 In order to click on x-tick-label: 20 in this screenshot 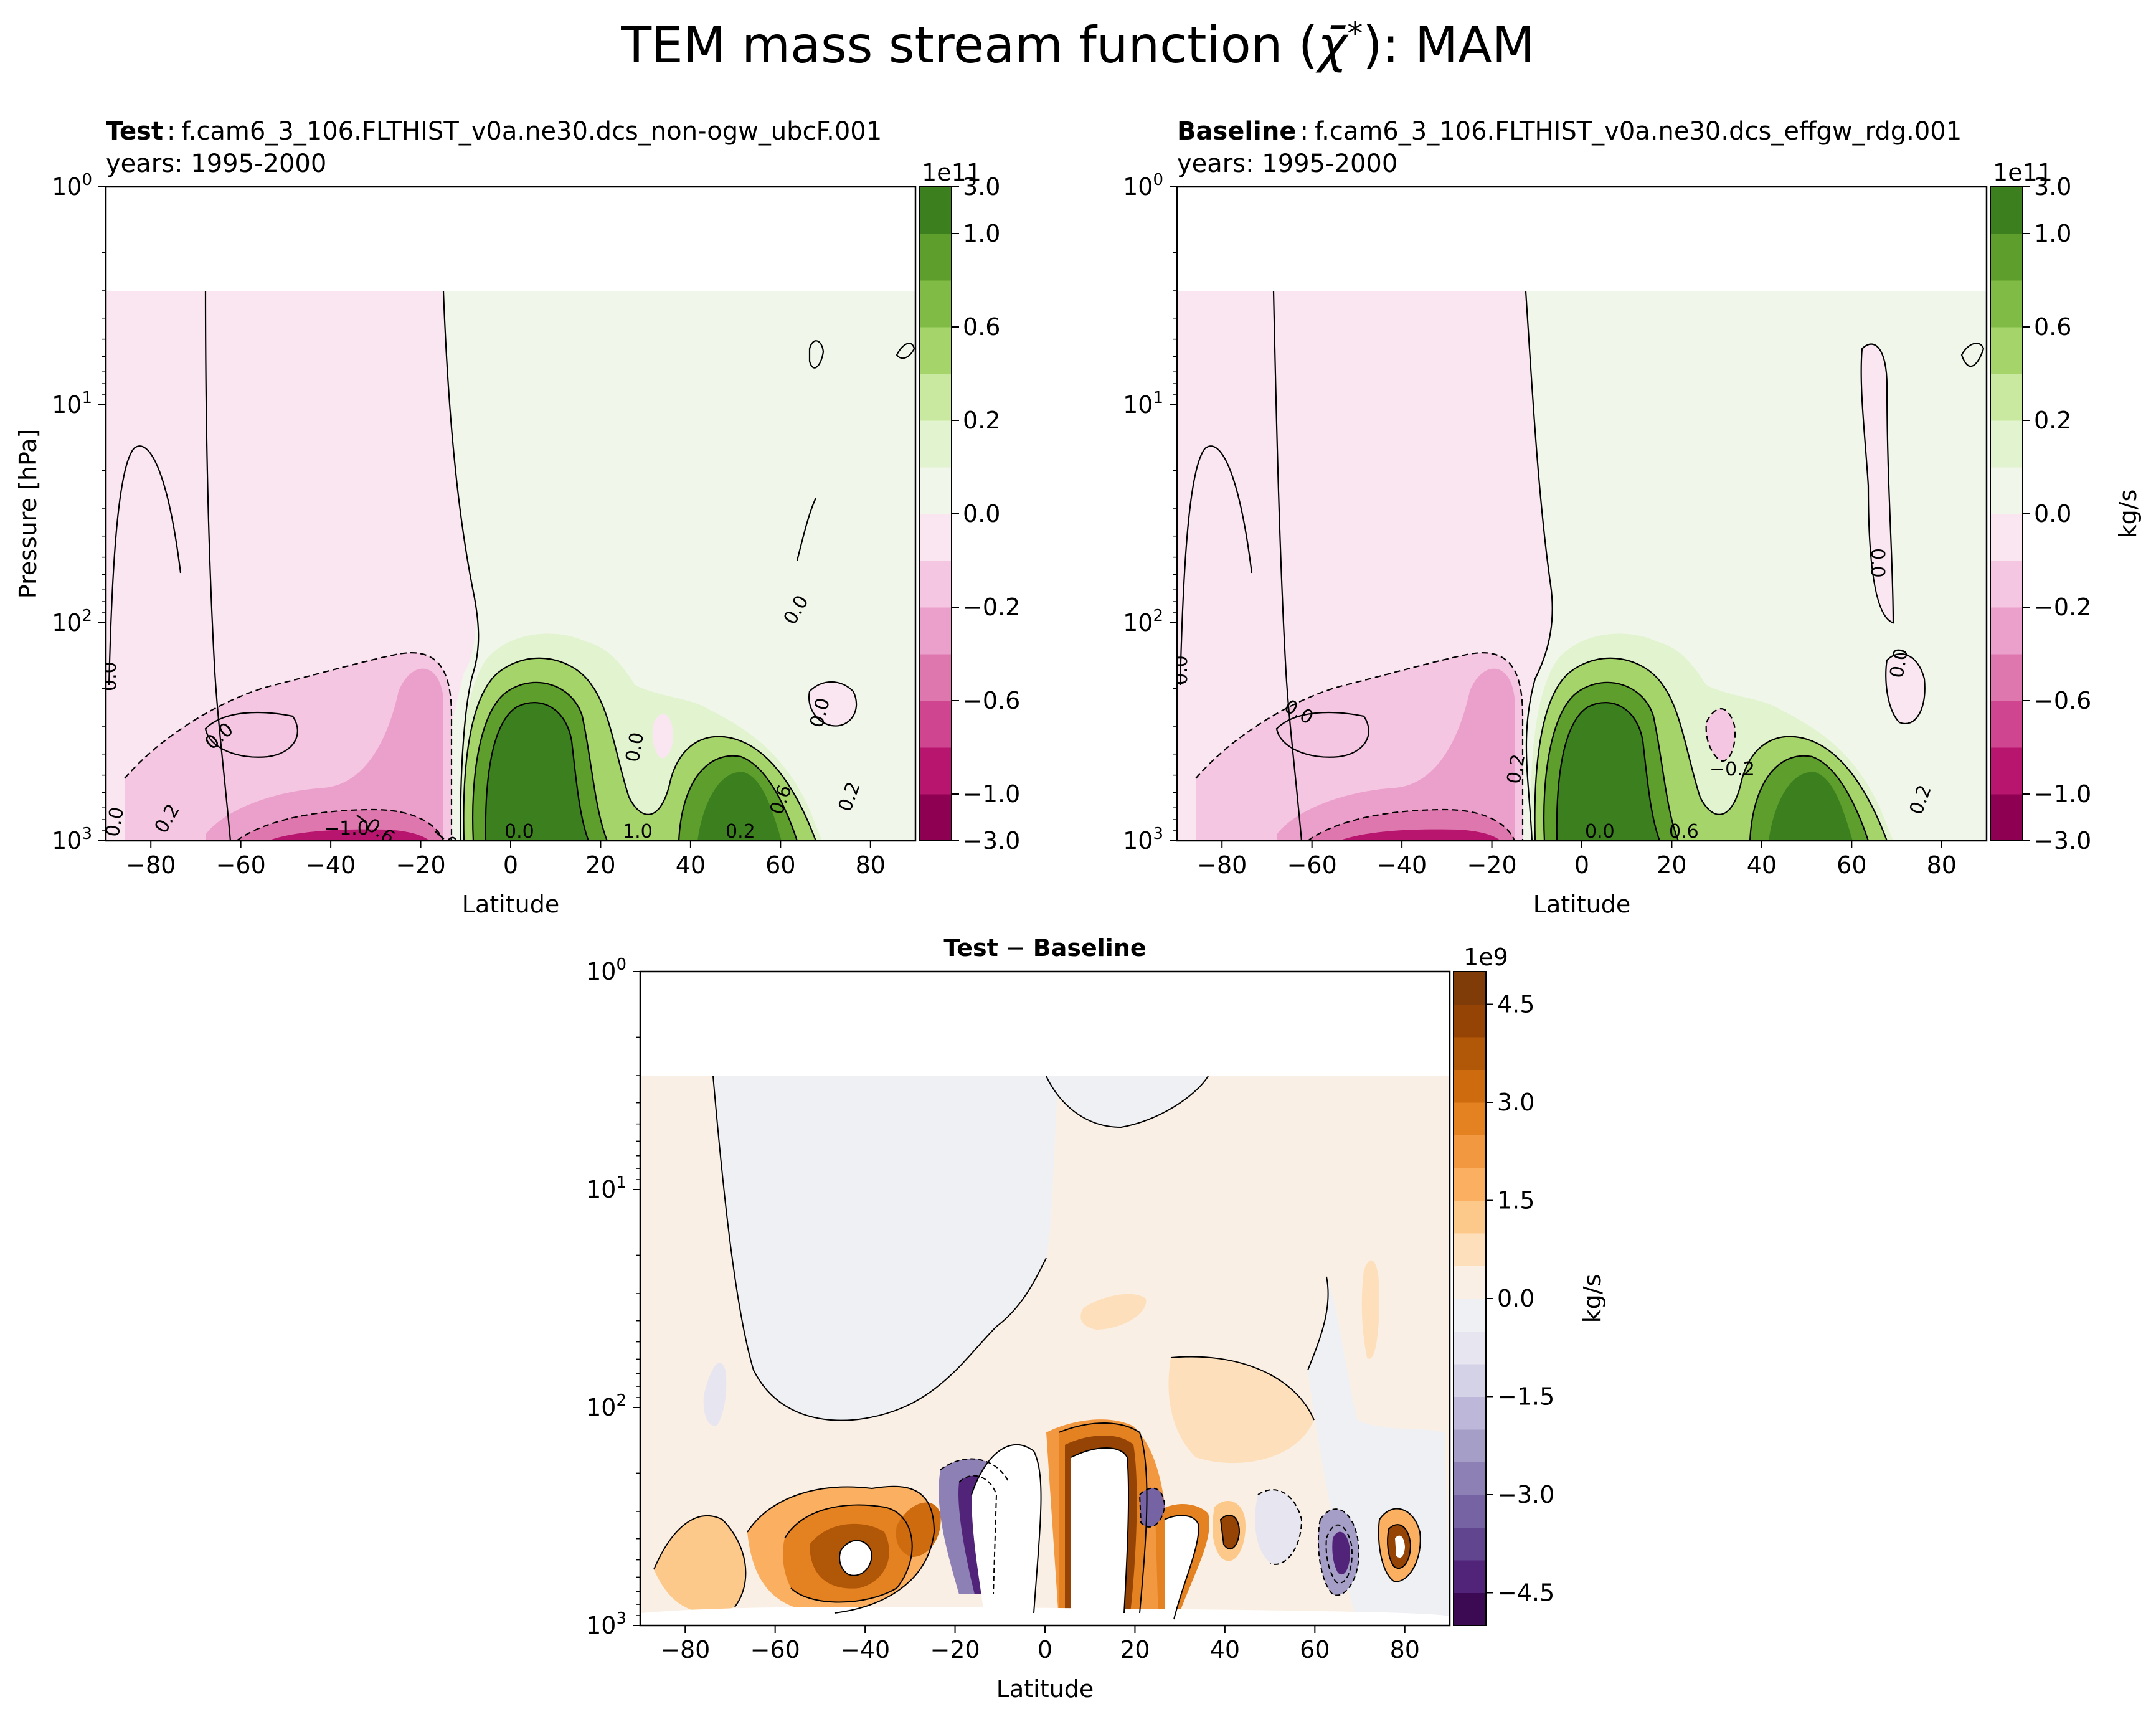, I will do `click(600, 865)`.